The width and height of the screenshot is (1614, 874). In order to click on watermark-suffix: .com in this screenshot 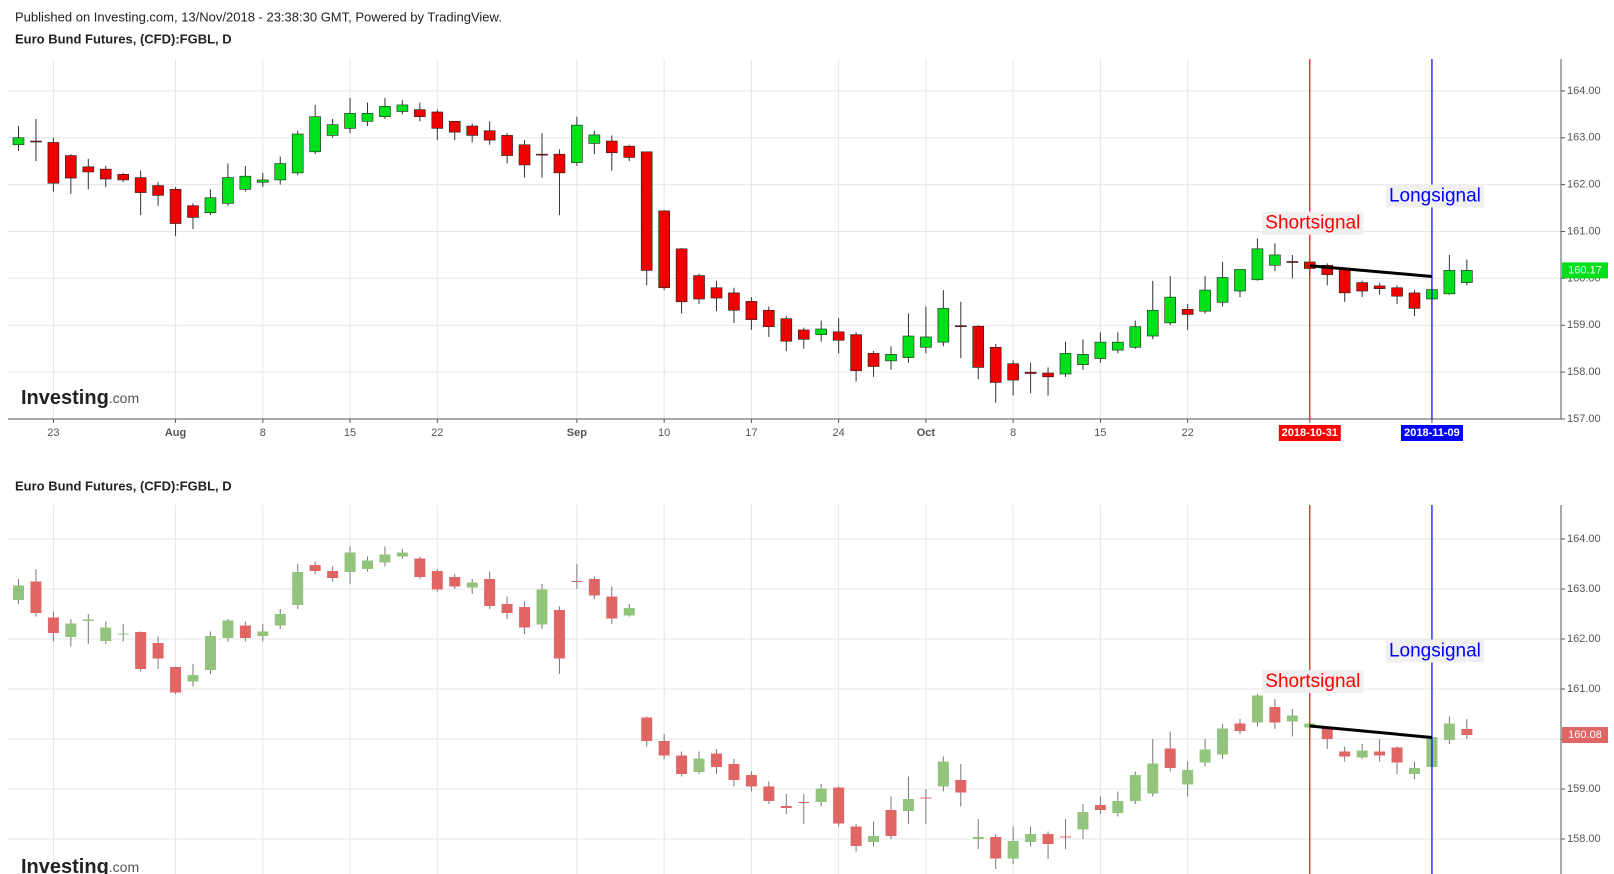, I will do `click(124, 398)`.